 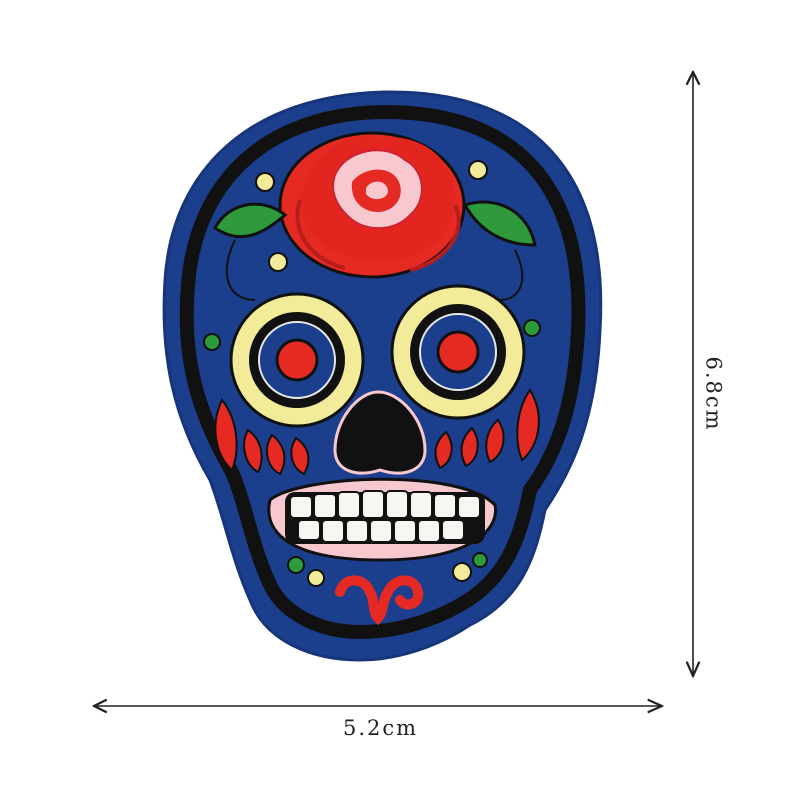 What do you see at coordinates (297, 360) in the screenshot?
I see `left-eye` at bounding box center [297, 360].